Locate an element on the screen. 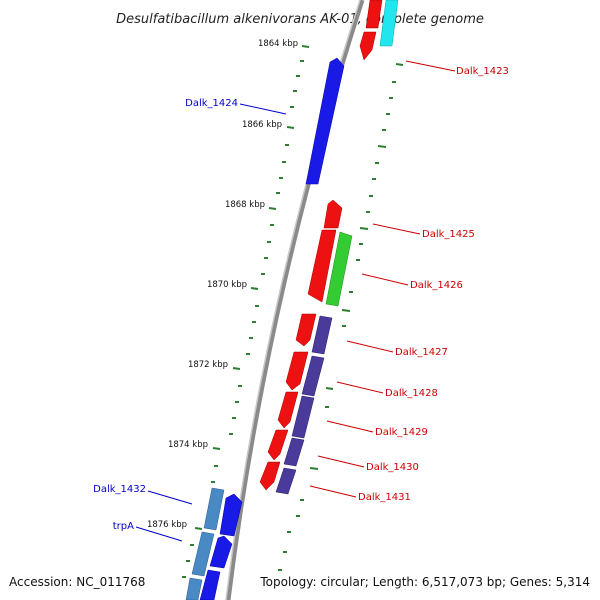 This screenshot has width=600, height=600. gene-label-dalk-1430: Dalk_1430 is located at coordinates (392, 467).